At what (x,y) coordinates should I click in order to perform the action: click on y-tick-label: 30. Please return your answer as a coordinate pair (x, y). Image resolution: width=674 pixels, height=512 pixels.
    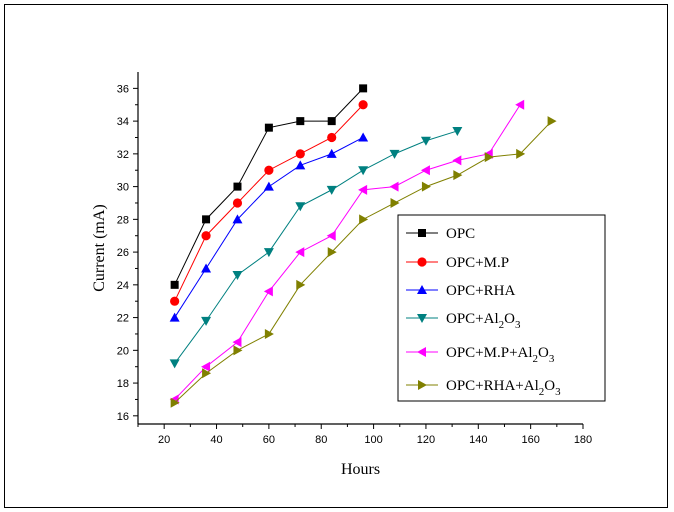
    Looking at the image, I should click on (123, 188).